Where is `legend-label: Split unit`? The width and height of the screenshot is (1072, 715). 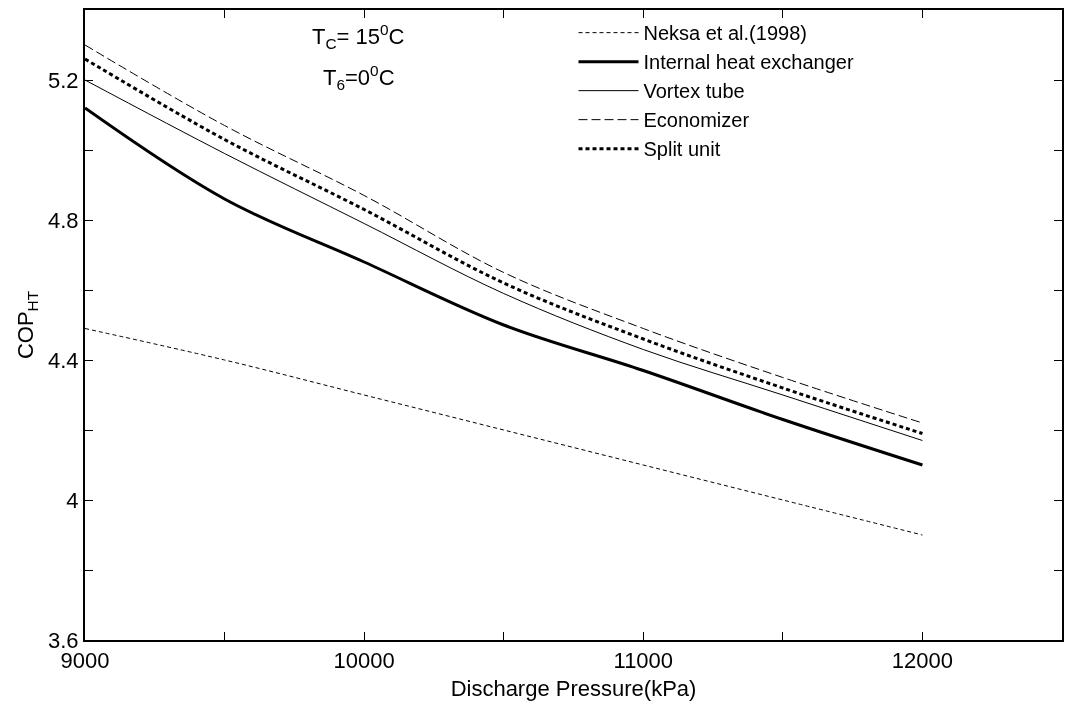 legend-label: Split unit is located at coordinates (682, 149).